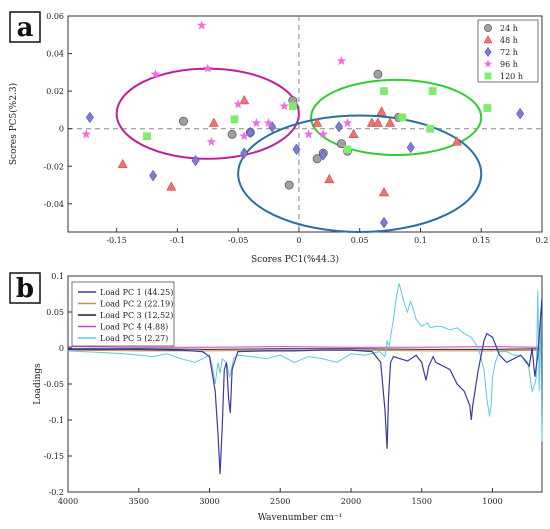 The image size is (550, 529). What do you see at coordinates (38, 384) in the screenshot?
I see `loadings-y-axis-title: Loadings` at bounding box center [38, 384].